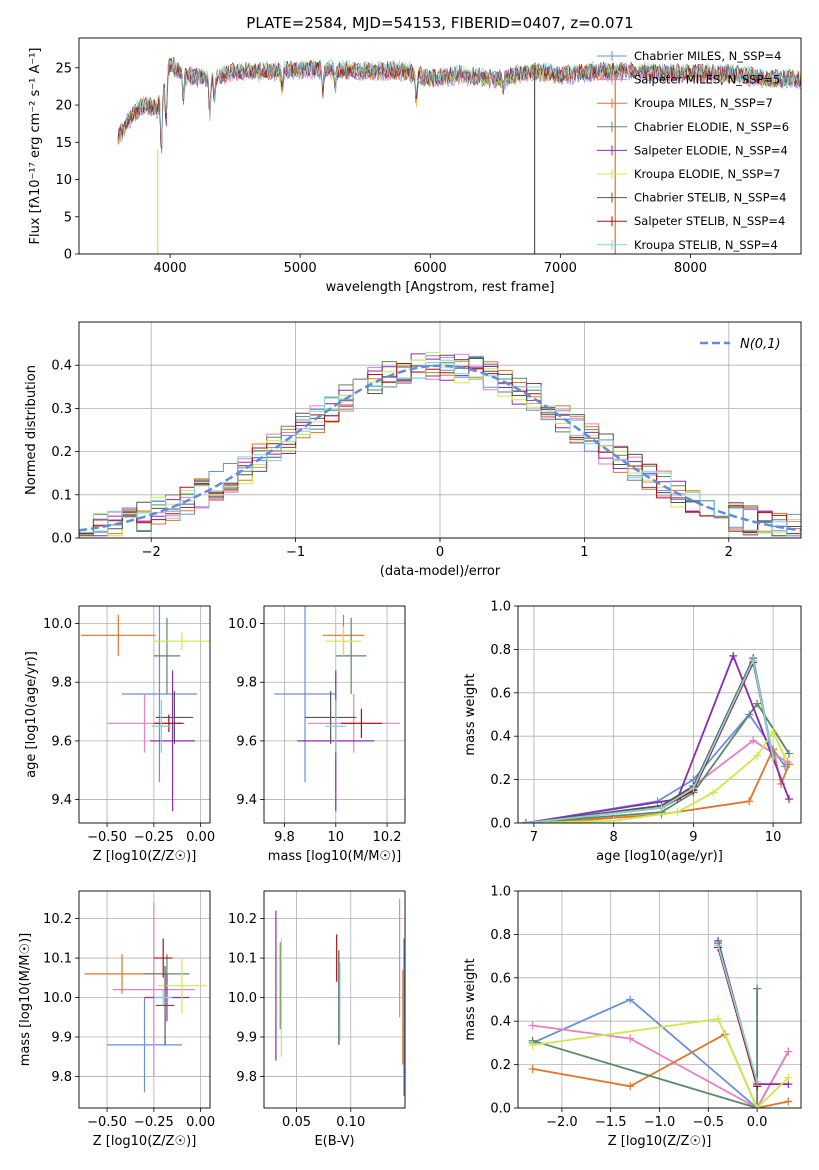  What do you see at coordinates (63, 68) in the screenshot?
I see `y-tick-label: 25` at bounding box center [63, 68].